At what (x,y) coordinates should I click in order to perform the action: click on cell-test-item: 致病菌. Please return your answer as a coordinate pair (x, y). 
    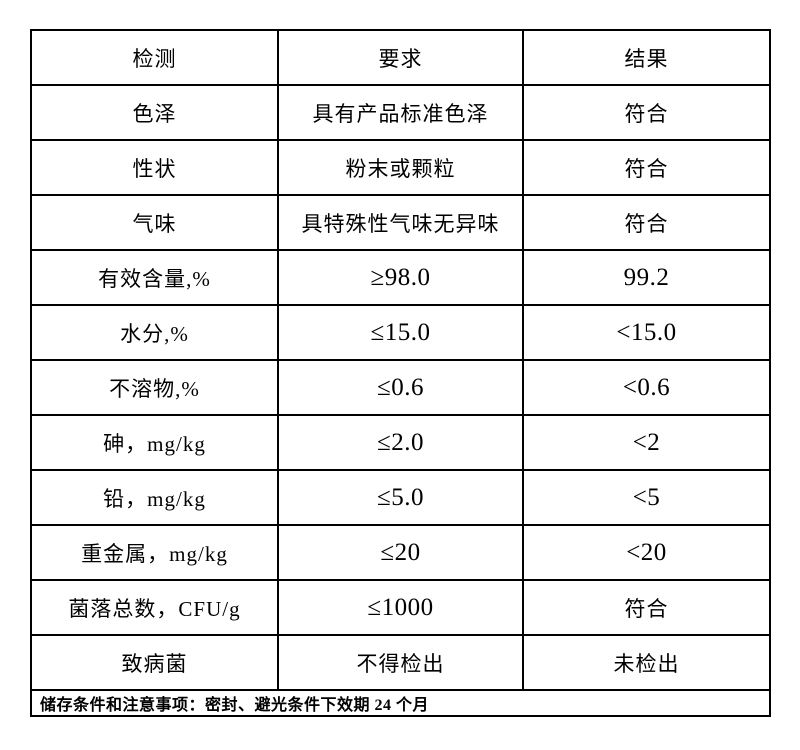
    Looking at the image, I should click on (154, 662).